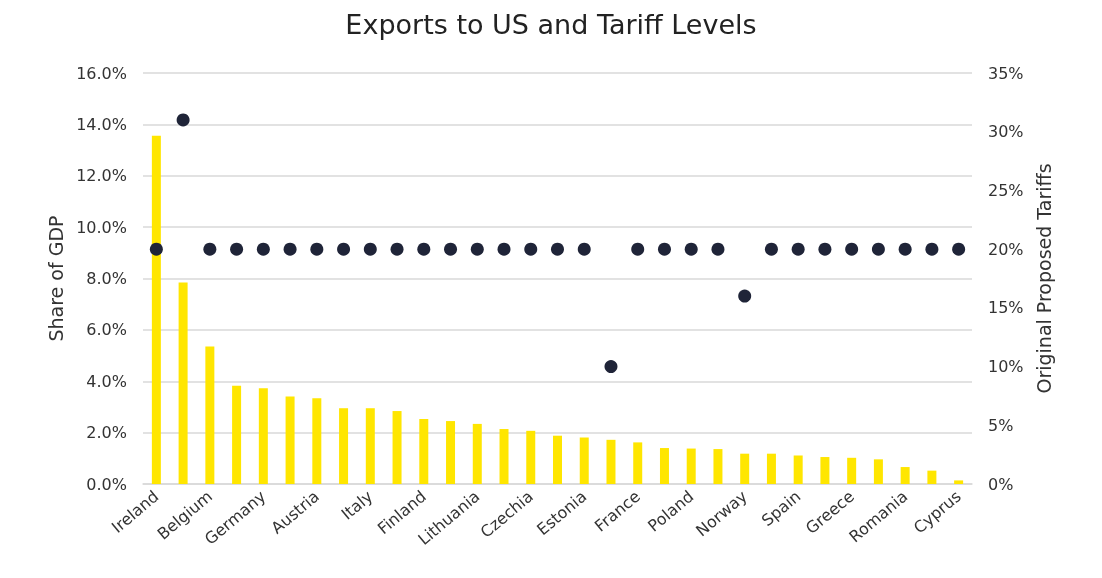 The height and width of the screenshot is (578, 1102). I want to click on y2-axis-title: Original Proposed Tariffs, so click(1043, 278).